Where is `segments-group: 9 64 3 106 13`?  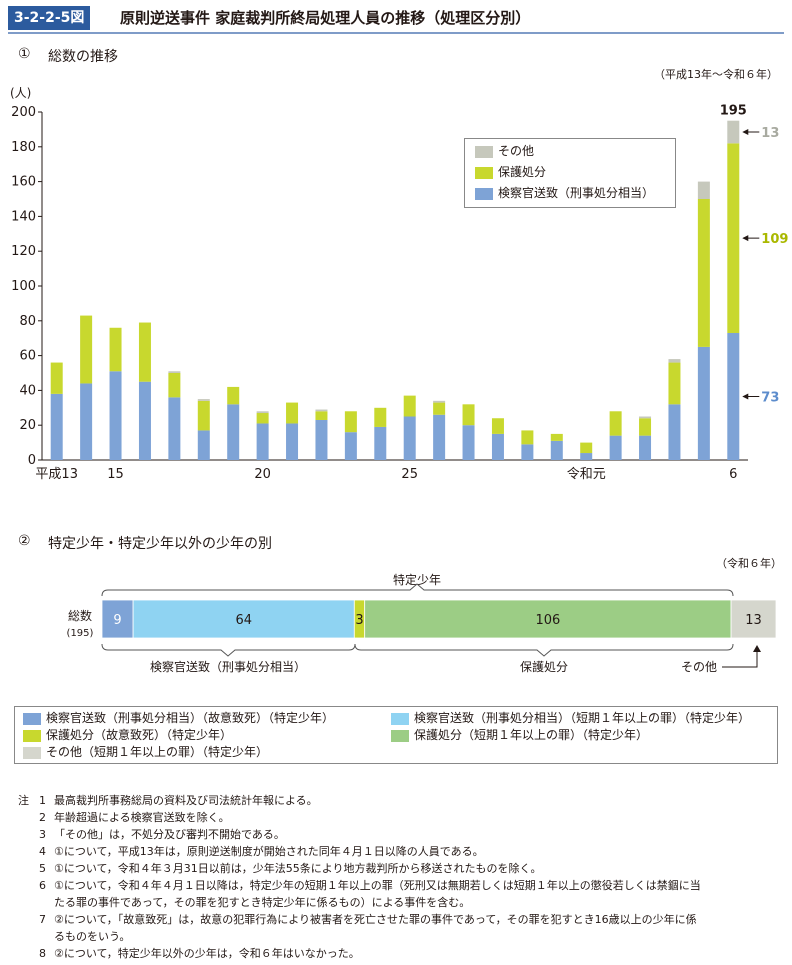 segments-group: 9 64 3 106 13 is located at coordinates (439, 619).